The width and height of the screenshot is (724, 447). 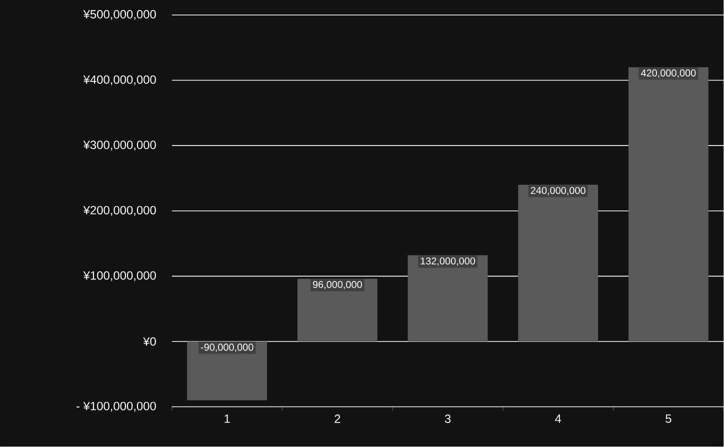 I want to click on y-tick-label: ¥400,000,000, so click(x=119, y=80).